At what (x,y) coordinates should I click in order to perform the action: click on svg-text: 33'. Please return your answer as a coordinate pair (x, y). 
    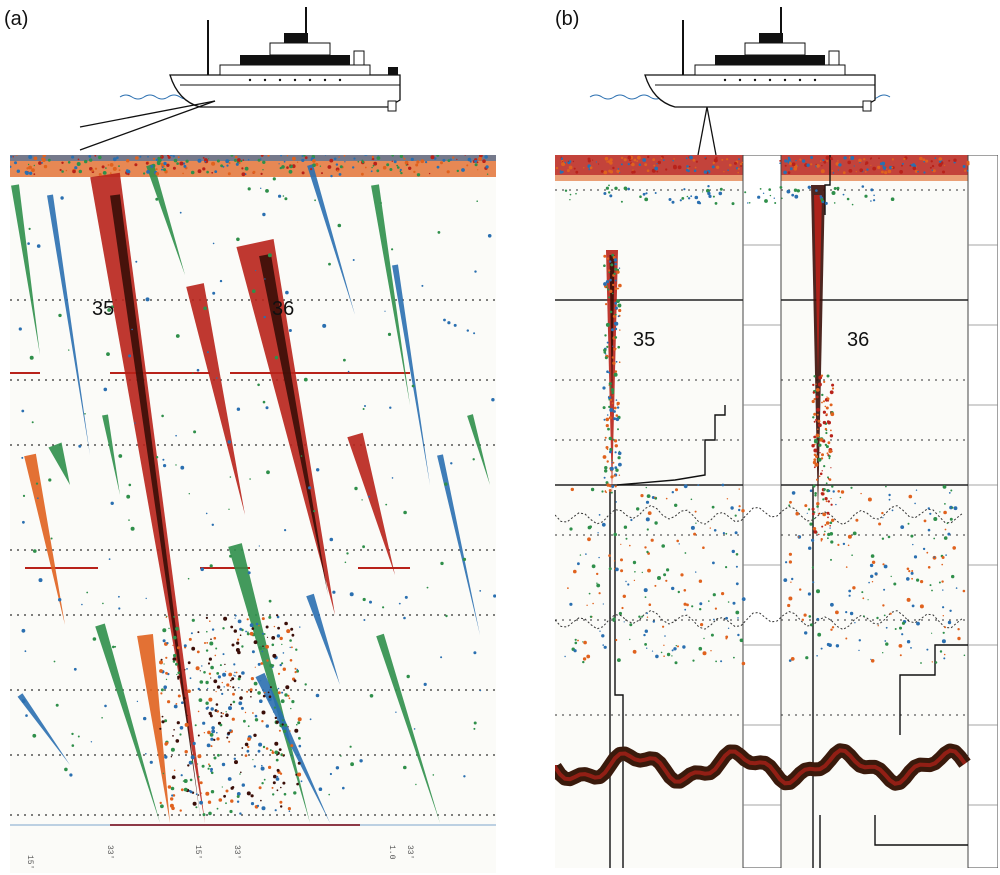
    Looking at the image, I should click on (109, 852).